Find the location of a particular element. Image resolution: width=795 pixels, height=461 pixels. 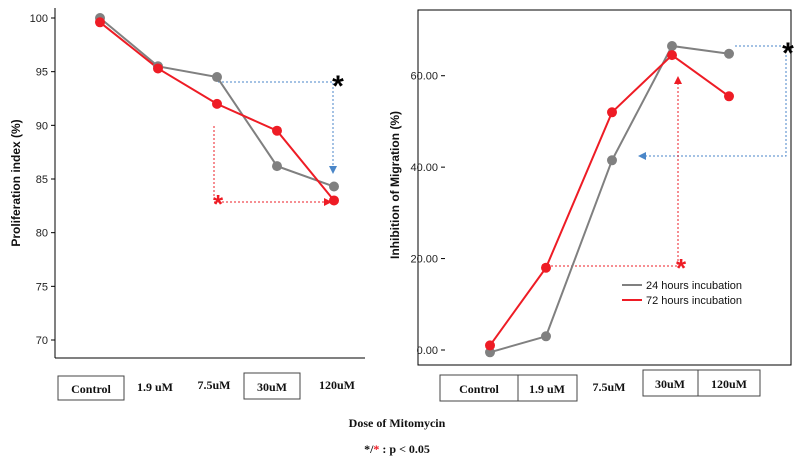

left-y-ticks: 70 75 80 85 90 95 100 is located at coordinates (42, 180).